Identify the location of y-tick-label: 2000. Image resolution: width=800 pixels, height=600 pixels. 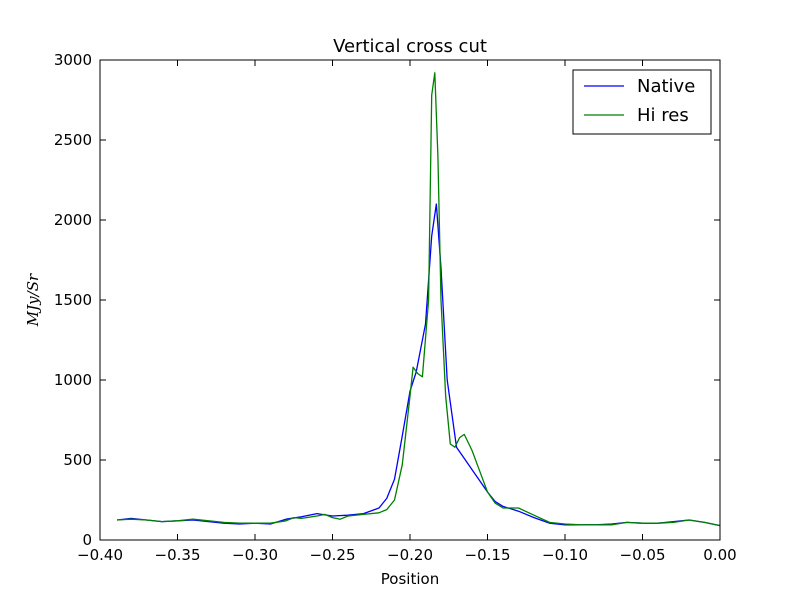
(73, 220).